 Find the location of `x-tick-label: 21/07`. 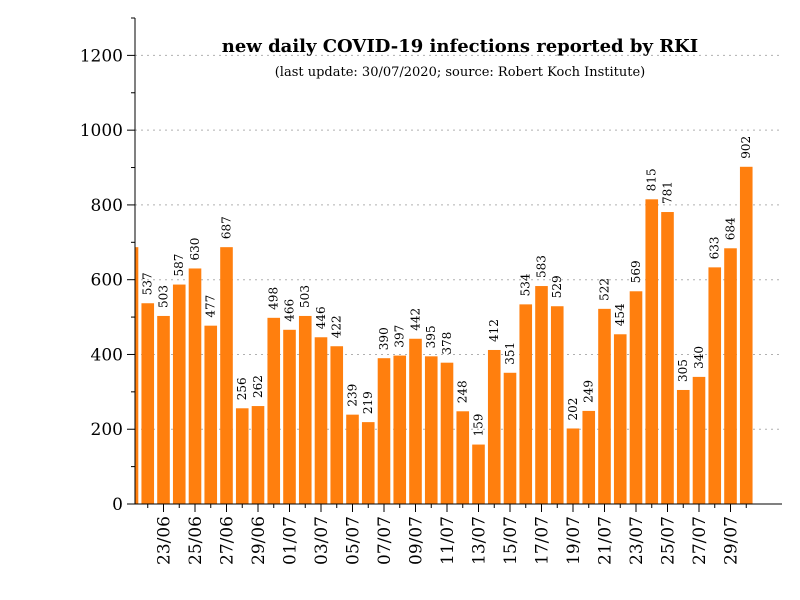

x-tick-label: 21/07 is located at coordinates (606, 540).